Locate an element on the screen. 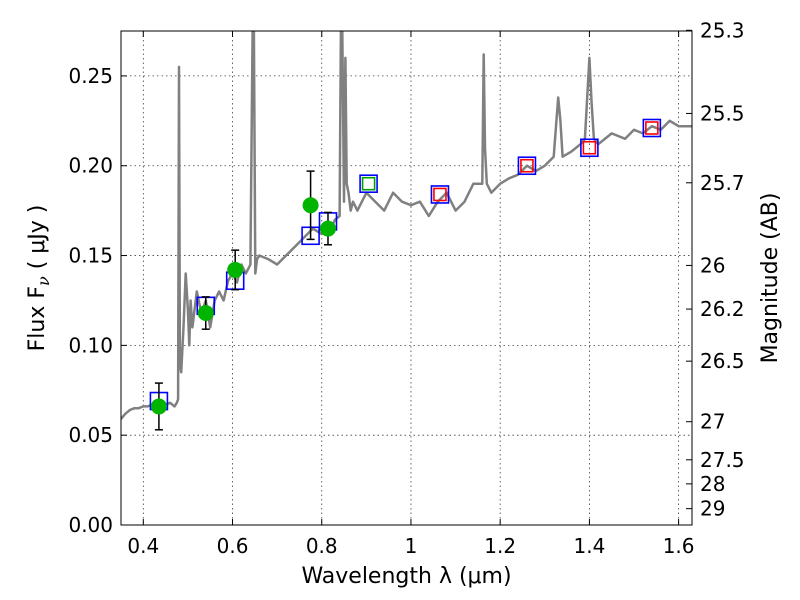 The image size is (800, 600). x-tick-label: 0.6 is located at coordinates (233, 546).